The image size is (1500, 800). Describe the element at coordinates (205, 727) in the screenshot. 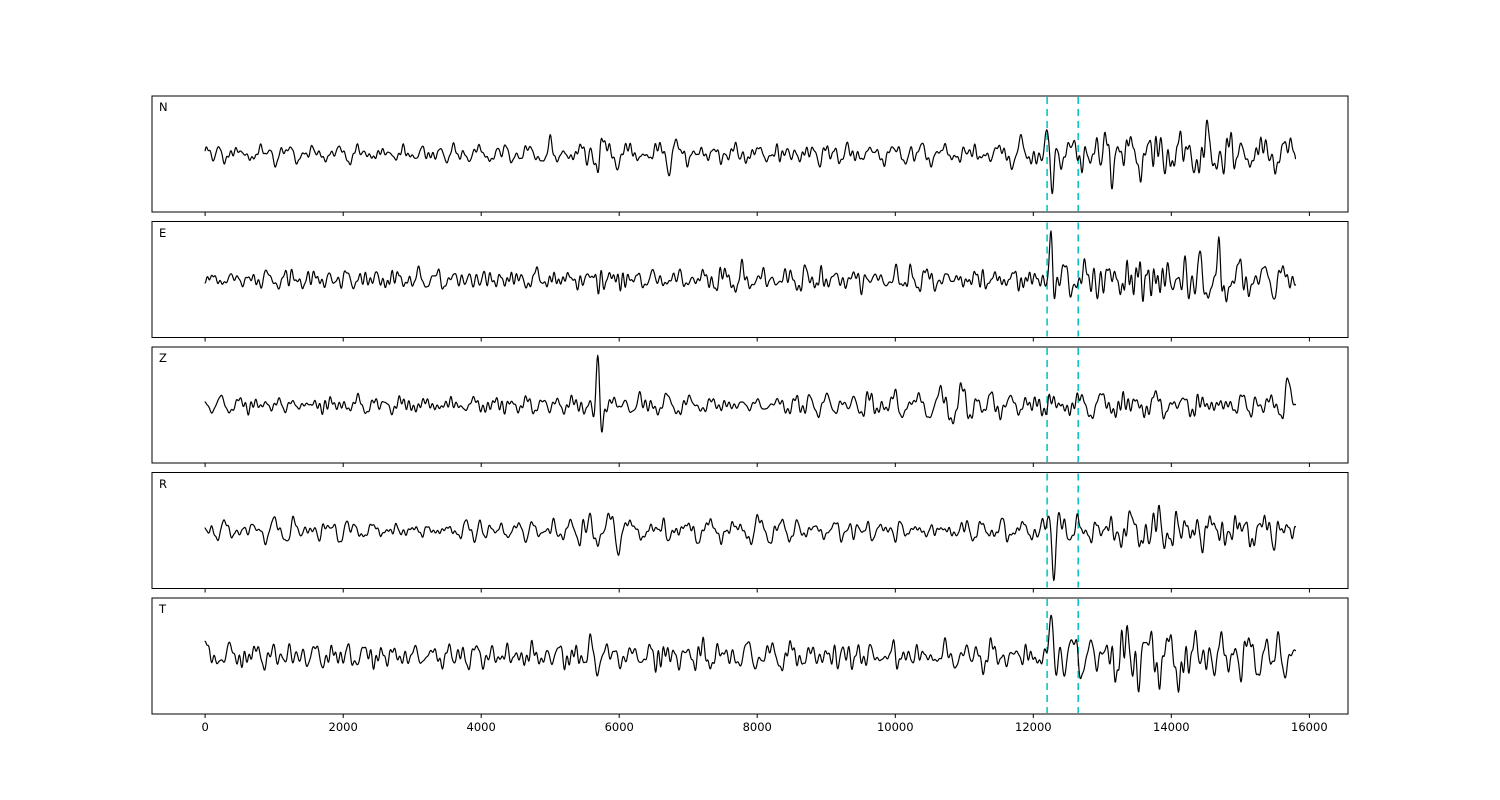

I see `x-tick-label: 0` at that location.